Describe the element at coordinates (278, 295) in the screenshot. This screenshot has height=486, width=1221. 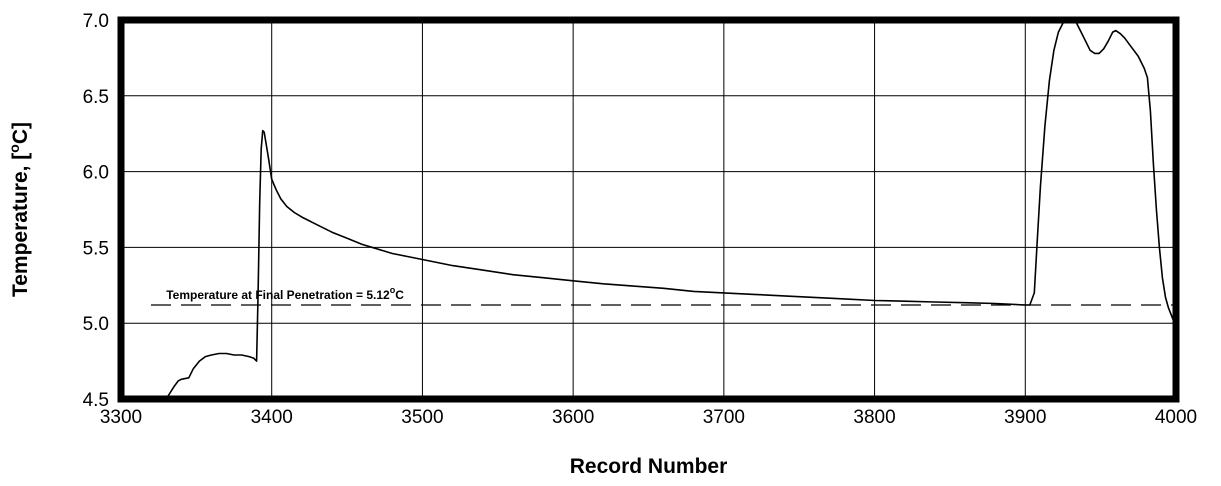
I see `reference-line-label-main: Temperature at Final Penetration = 5.12` at that location.